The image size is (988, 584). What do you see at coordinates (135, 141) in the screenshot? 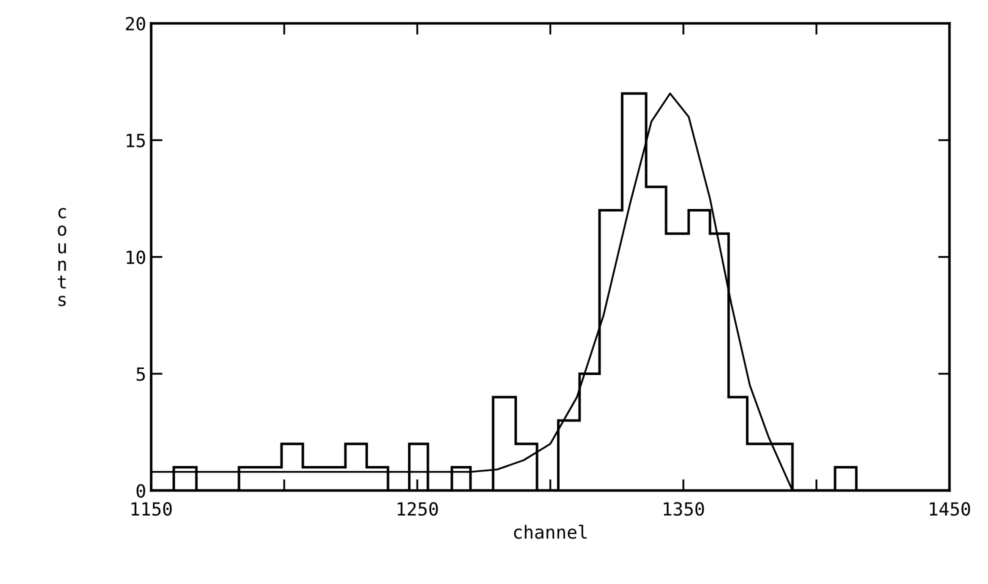
I see `y-tick-label: 15` at bounding box center [135, 141].